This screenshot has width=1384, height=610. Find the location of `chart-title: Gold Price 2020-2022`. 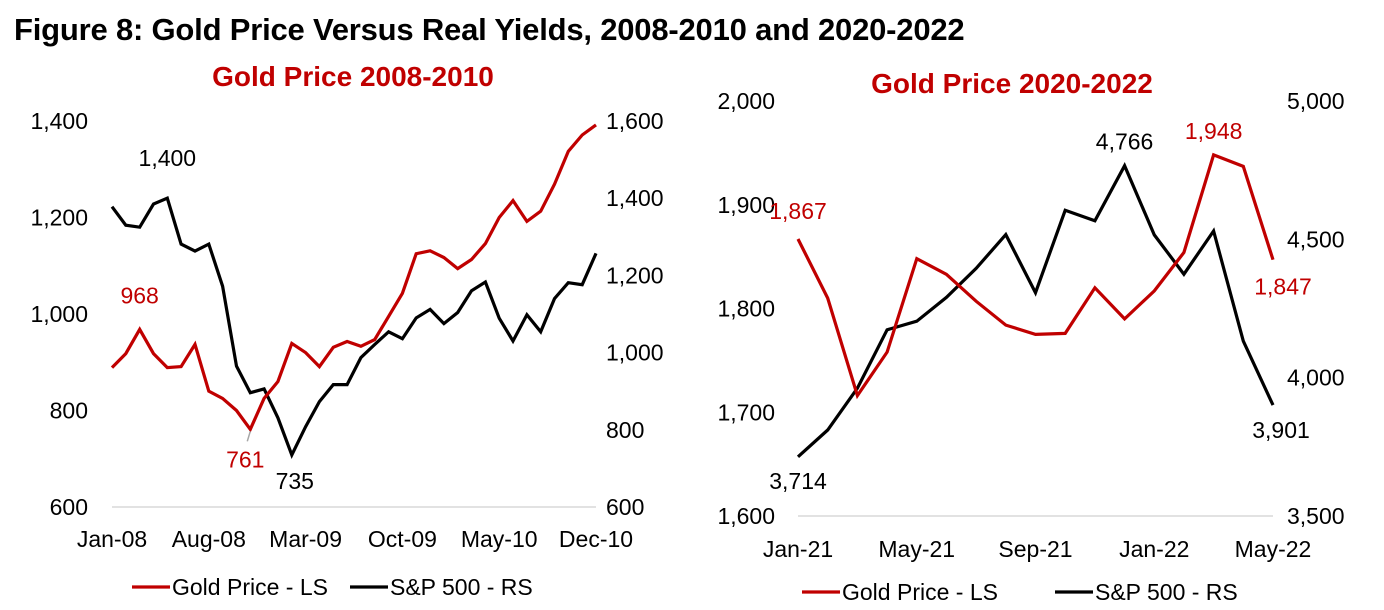

chart-title: Gold Price 2020-2022 is located at coordinates (1012, 83).